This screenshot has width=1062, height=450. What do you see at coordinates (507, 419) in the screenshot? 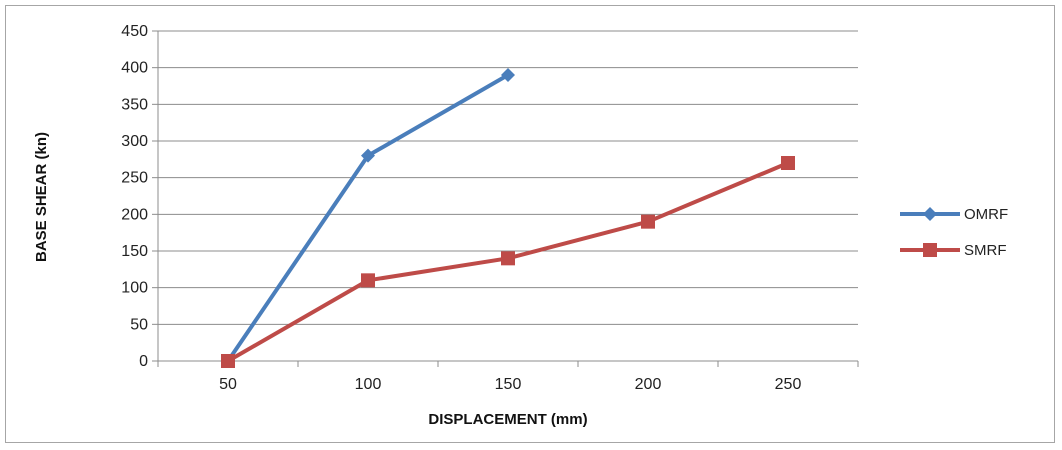
I see `x-axis-title: DISPLACEMENT (mm)` at bounding box center [507, 419].